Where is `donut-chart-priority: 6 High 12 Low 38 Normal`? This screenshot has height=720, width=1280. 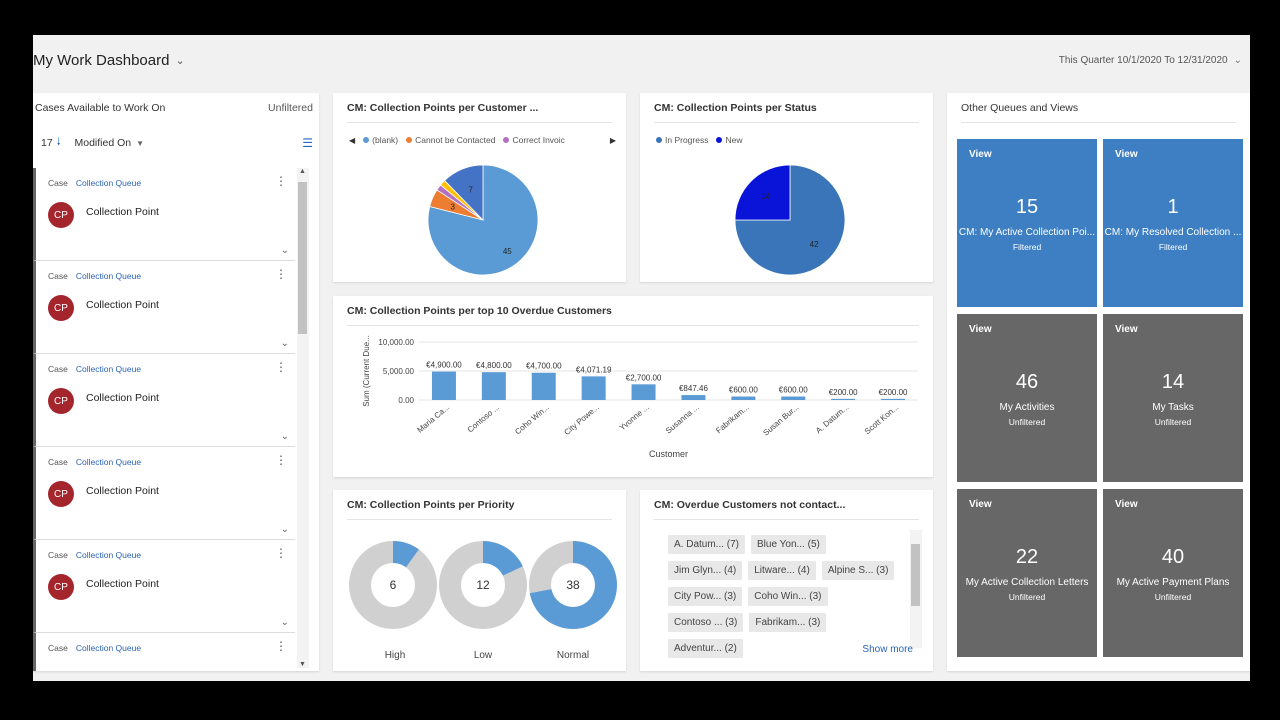
donut-chart-priority: 6 High 12 Low 38 Normal is located at coordinates (479, 598).